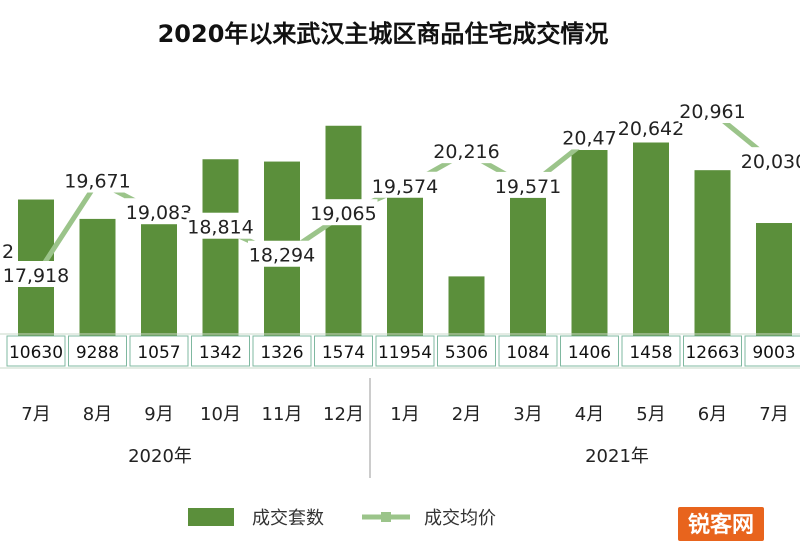 This screenshot has height=550, width=800. What do you see at coordinates (282, 414) in the screenshot?
I see `x-tick-label: 11月` at bounding box center [282, 414].